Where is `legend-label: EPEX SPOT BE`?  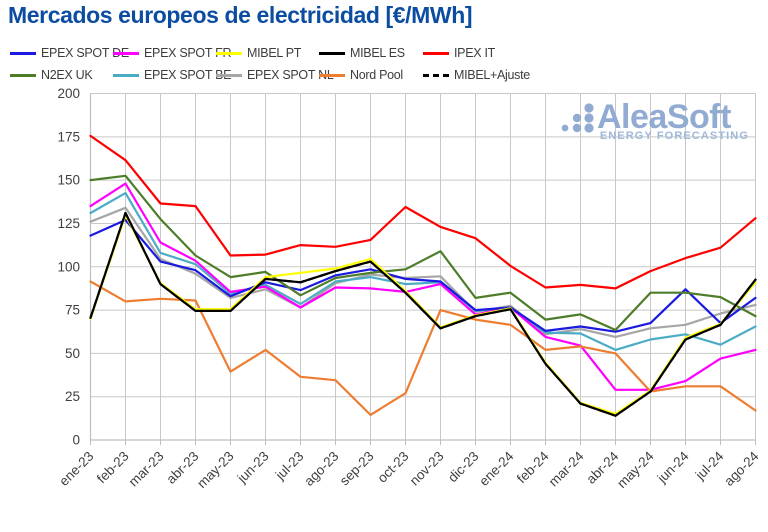 legend-label: EPEX SPOT BE is located at coordinates (188, 75).